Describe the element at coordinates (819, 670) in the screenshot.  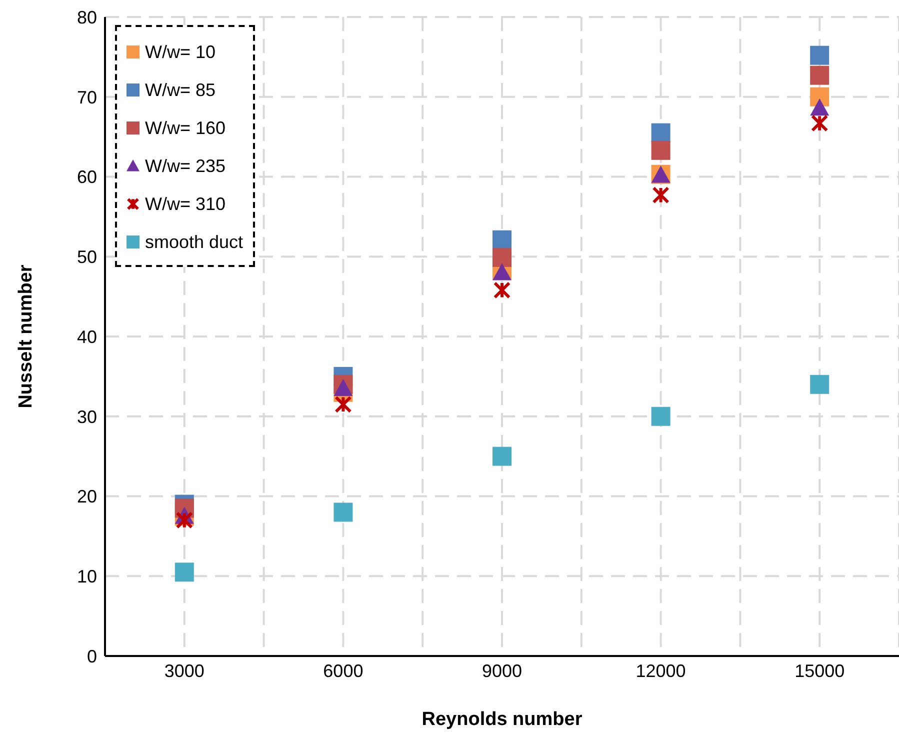
I see `x-tick-label: 15000` at that location.